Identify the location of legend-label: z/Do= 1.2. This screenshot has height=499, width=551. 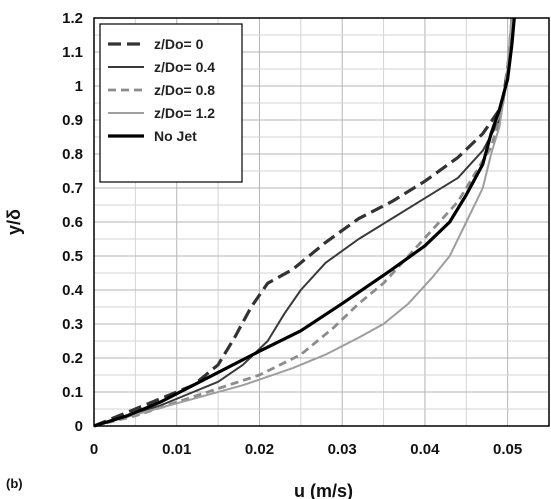
(184, 113).